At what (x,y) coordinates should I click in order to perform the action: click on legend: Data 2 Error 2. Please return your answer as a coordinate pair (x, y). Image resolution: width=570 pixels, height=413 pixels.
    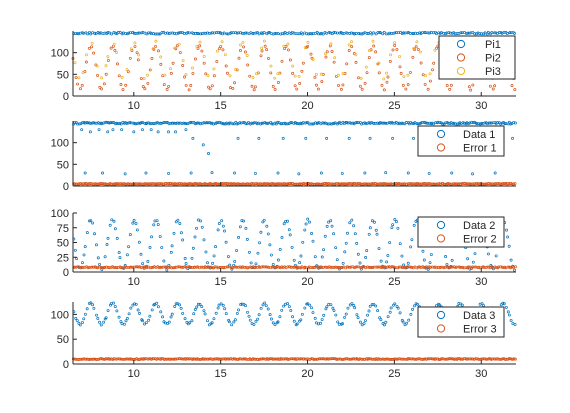
    Looking at the image, I should click on (461, 232).